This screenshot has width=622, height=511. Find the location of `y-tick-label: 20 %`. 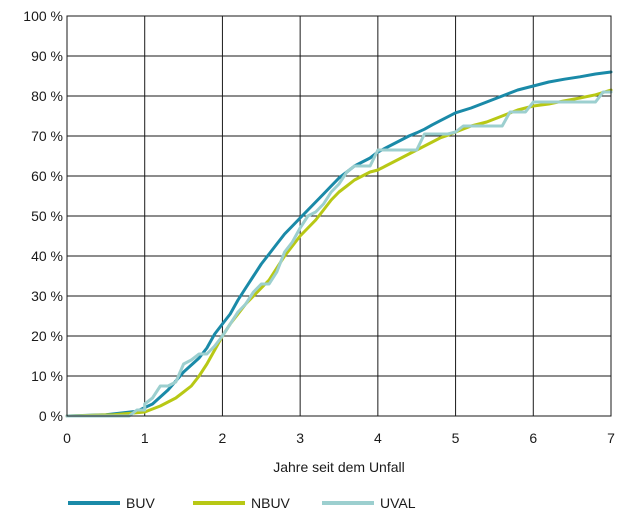

y-tick-label: 20 % is located at coordinates (47, 336).